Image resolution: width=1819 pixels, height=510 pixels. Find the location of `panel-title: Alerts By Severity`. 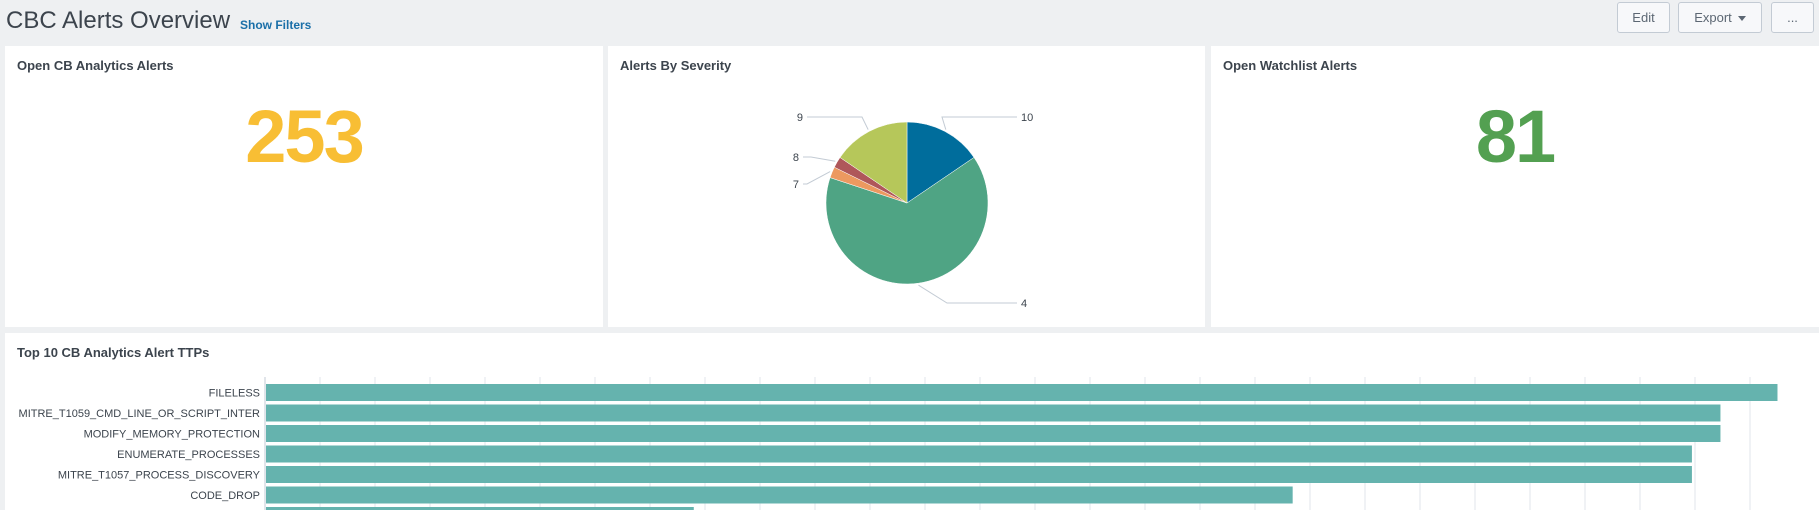

panel-title: Alerts By Severity is located at coordinates (676, 65).